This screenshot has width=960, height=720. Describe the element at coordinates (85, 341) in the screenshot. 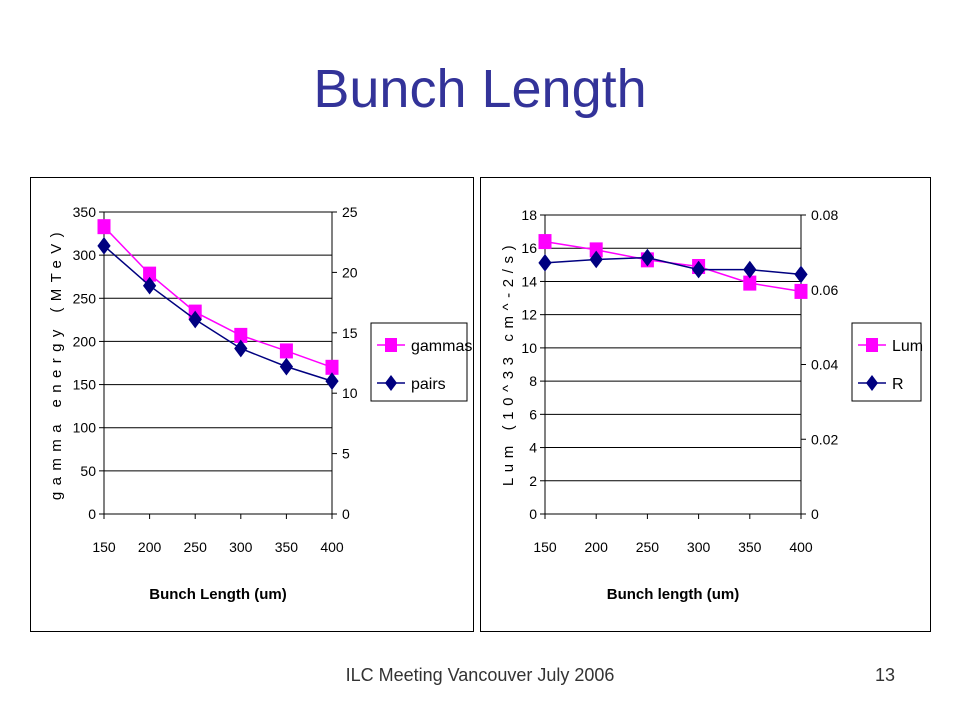

I see `y-left-tick-label: 200` at that location.